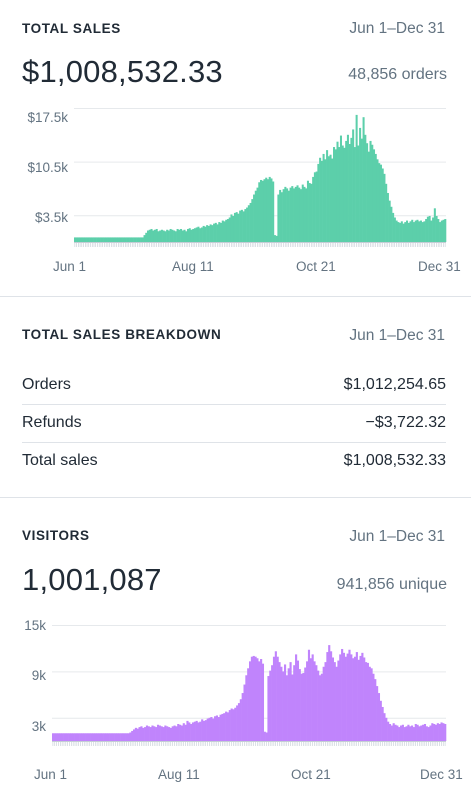 This screenshot has height=790, width=471. What do you see at coordinates (397, 335) in the screenshot?
I see `breakdown-date-range: Jun 1–Dec 31` at bounding box center [397, 335].